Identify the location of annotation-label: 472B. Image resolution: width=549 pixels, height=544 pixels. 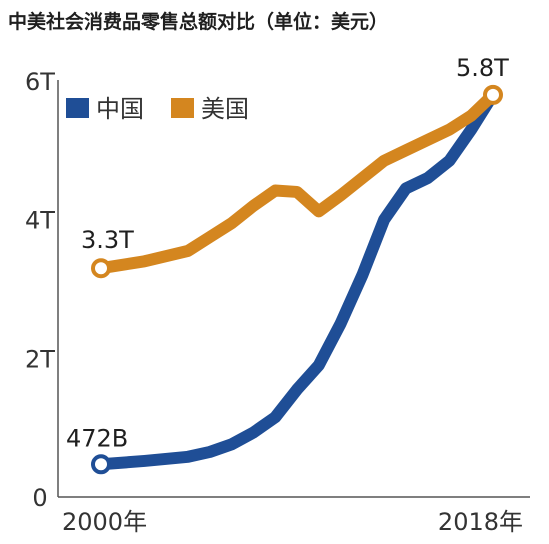
(97, 438).